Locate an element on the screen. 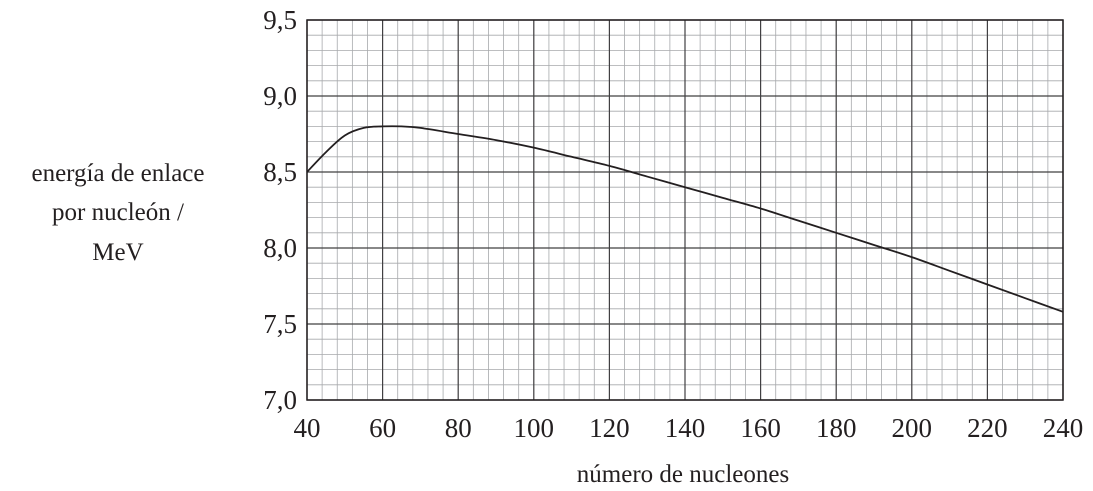 Image resolution: width=1093 pixels, height=491 pixels. x-axis-tick-labels: 40 60 80 100 120 140 160 180 200 220 240 is located at coordinates (689, 428).